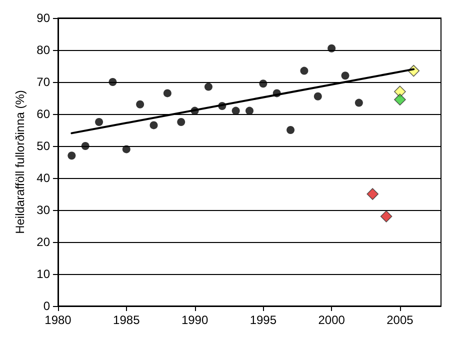 The image size is (461, 348). I want to click on y-tick-label: 60, so click(43, 114).